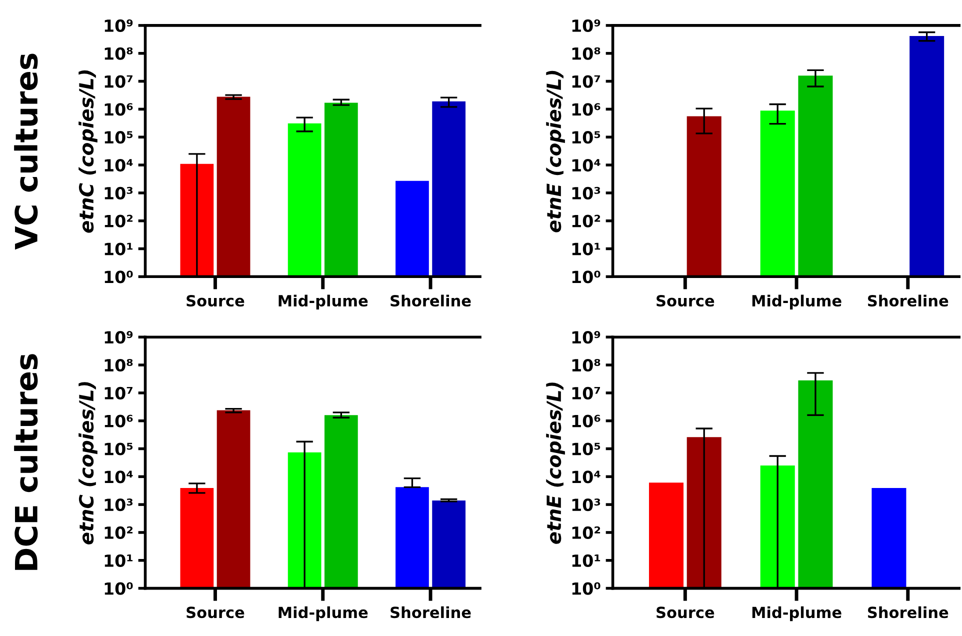 The height and width of the screenshot is (636, 962). I want to click on text: DCE cultures, so click(26, 462).